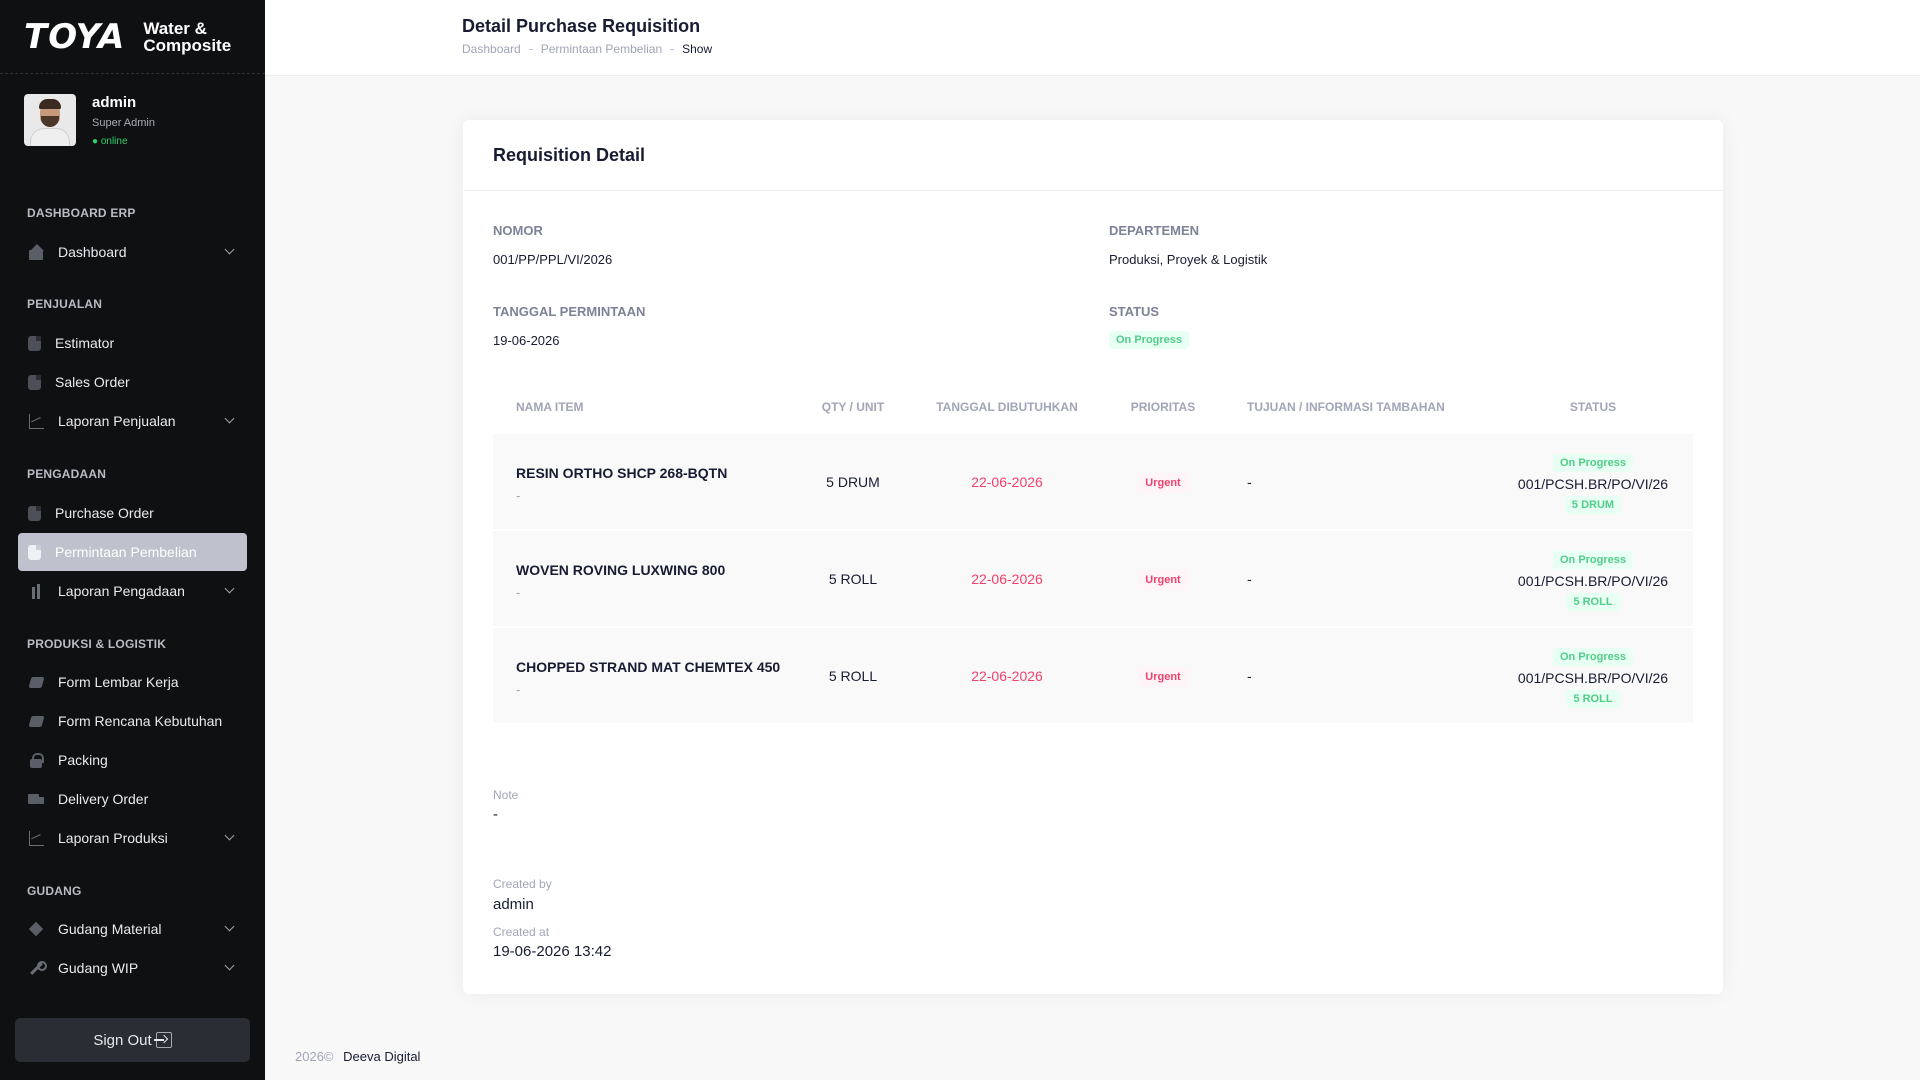 The width and height of the screenshot is (1920, 1080). Describe the element at coordinates (83, 760) in the screenshot. I see `sidebar-item-label: Packing` at that location.